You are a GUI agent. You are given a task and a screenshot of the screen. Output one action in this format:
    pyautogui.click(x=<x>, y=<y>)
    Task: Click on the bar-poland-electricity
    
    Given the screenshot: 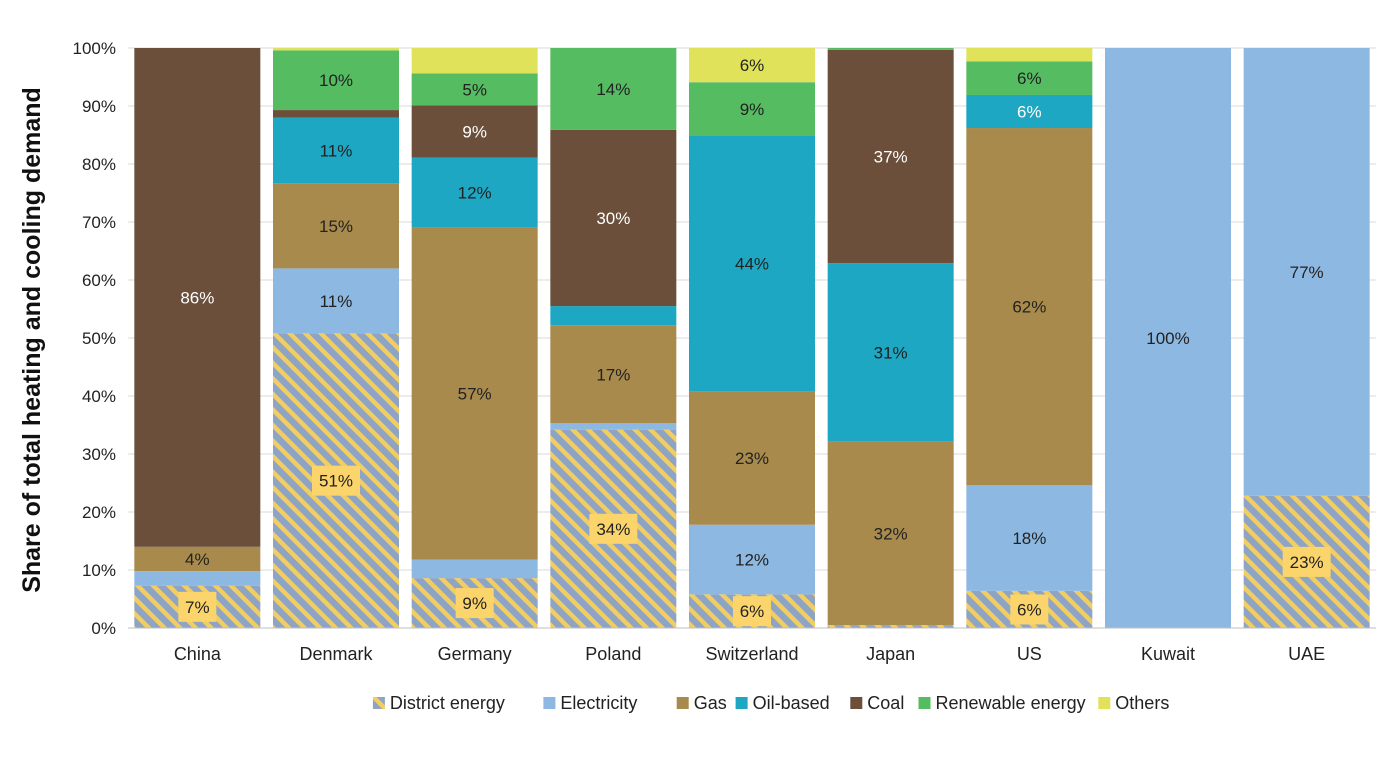 What is the action you would take?
    pyautogui.click(x=613, y=426)
    